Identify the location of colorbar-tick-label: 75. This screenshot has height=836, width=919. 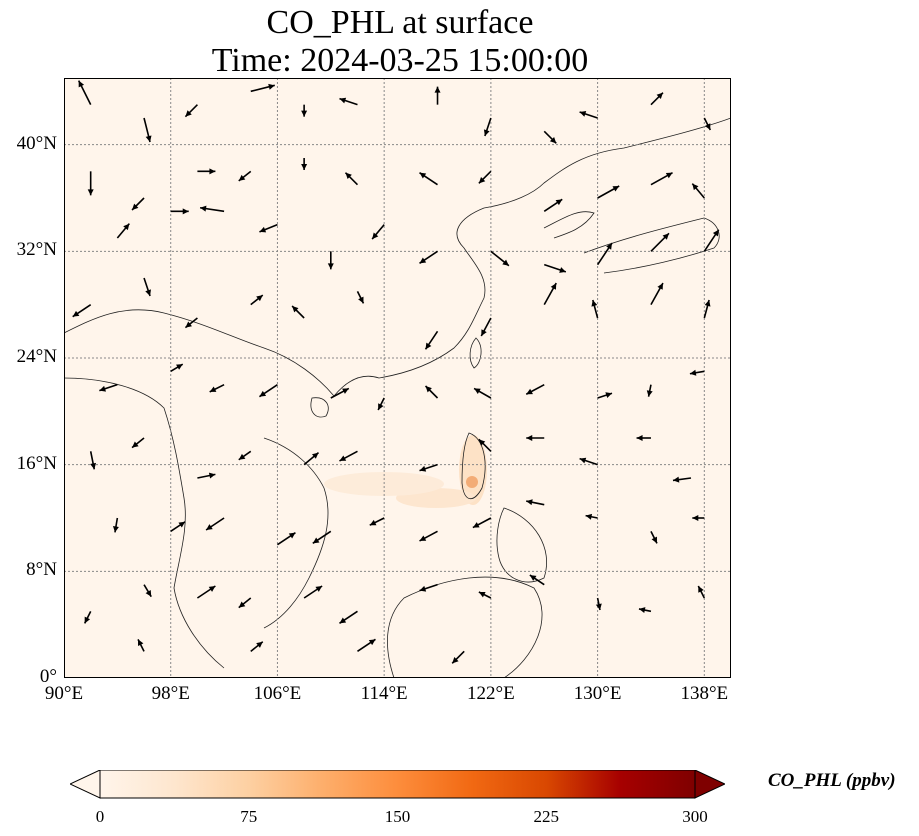
(249, 816).